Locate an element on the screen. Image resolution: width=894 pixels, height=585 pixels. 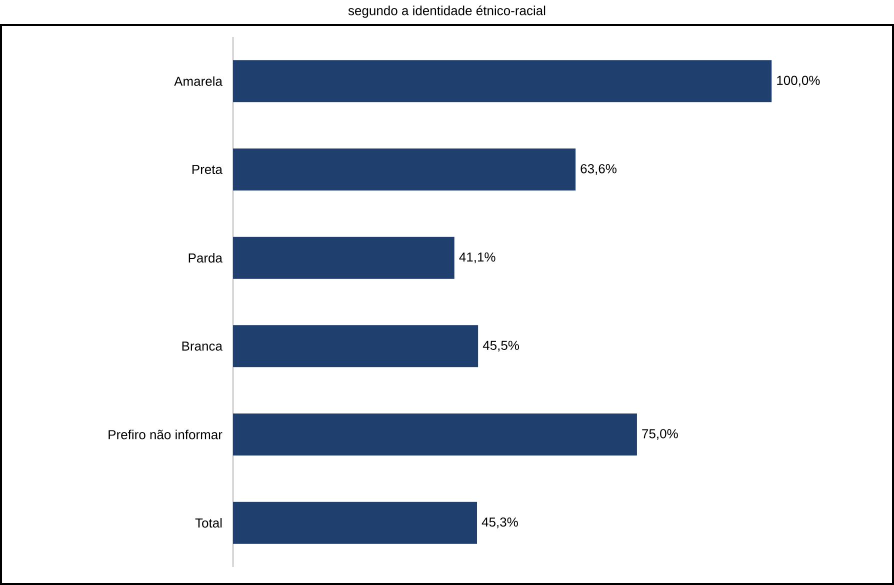
y-tick-label: Preta is located at coordinates (207, 169).